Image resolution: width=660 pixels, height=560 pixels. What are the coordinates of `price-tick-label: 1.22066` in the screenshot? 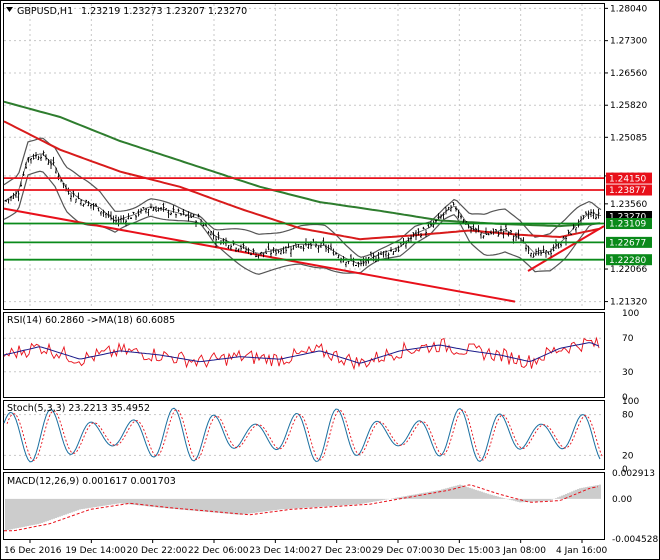 It's located at (628, 270).